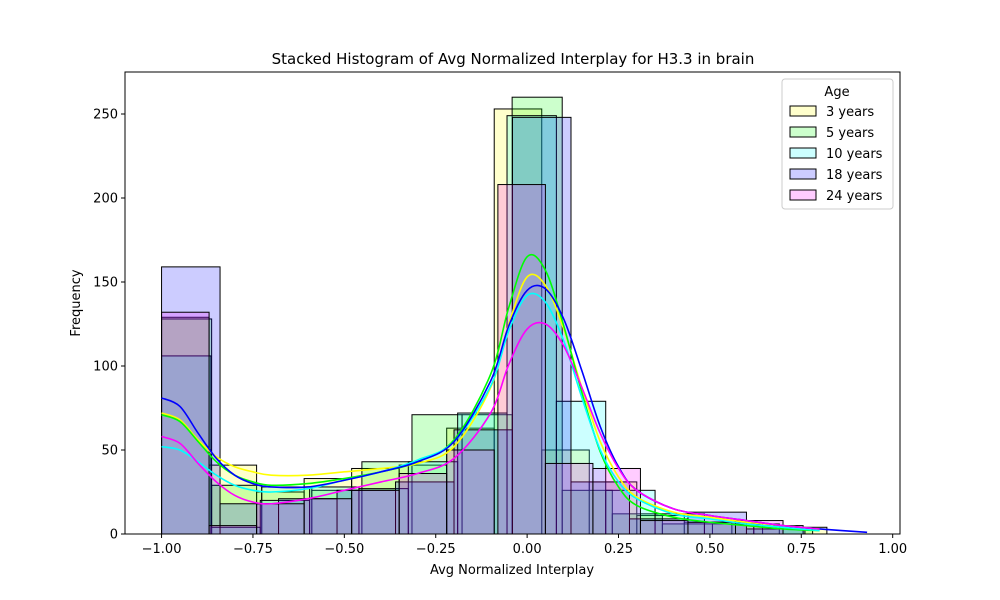 The width and height of the screenshot is (1000, 600). I want to click on legend-swatch-24-years, so click(803, 195).